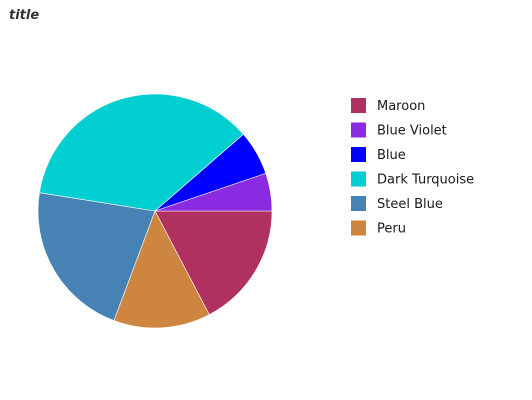 The height and width of the screenshot is (400, 532). What do you see at coordinates (358, 105) in the screenshot?
I see `legend-swatch-maroon` at bounding box center [358, 105].